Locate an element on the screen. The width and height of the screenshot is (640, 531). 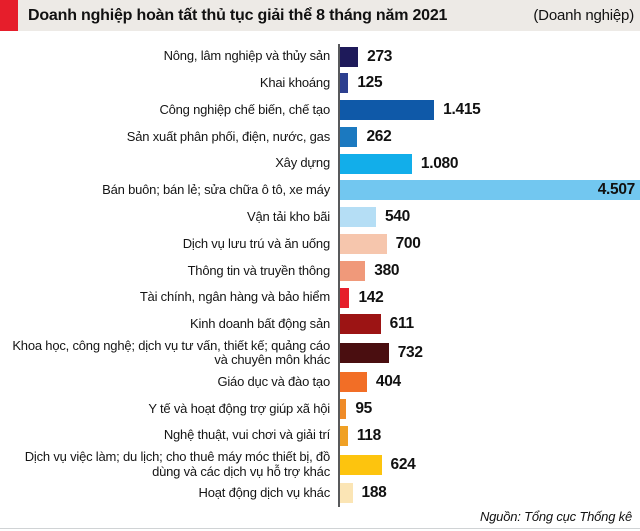
chart-row: Khai khoáng 125 is located at coordinates (320, 83).